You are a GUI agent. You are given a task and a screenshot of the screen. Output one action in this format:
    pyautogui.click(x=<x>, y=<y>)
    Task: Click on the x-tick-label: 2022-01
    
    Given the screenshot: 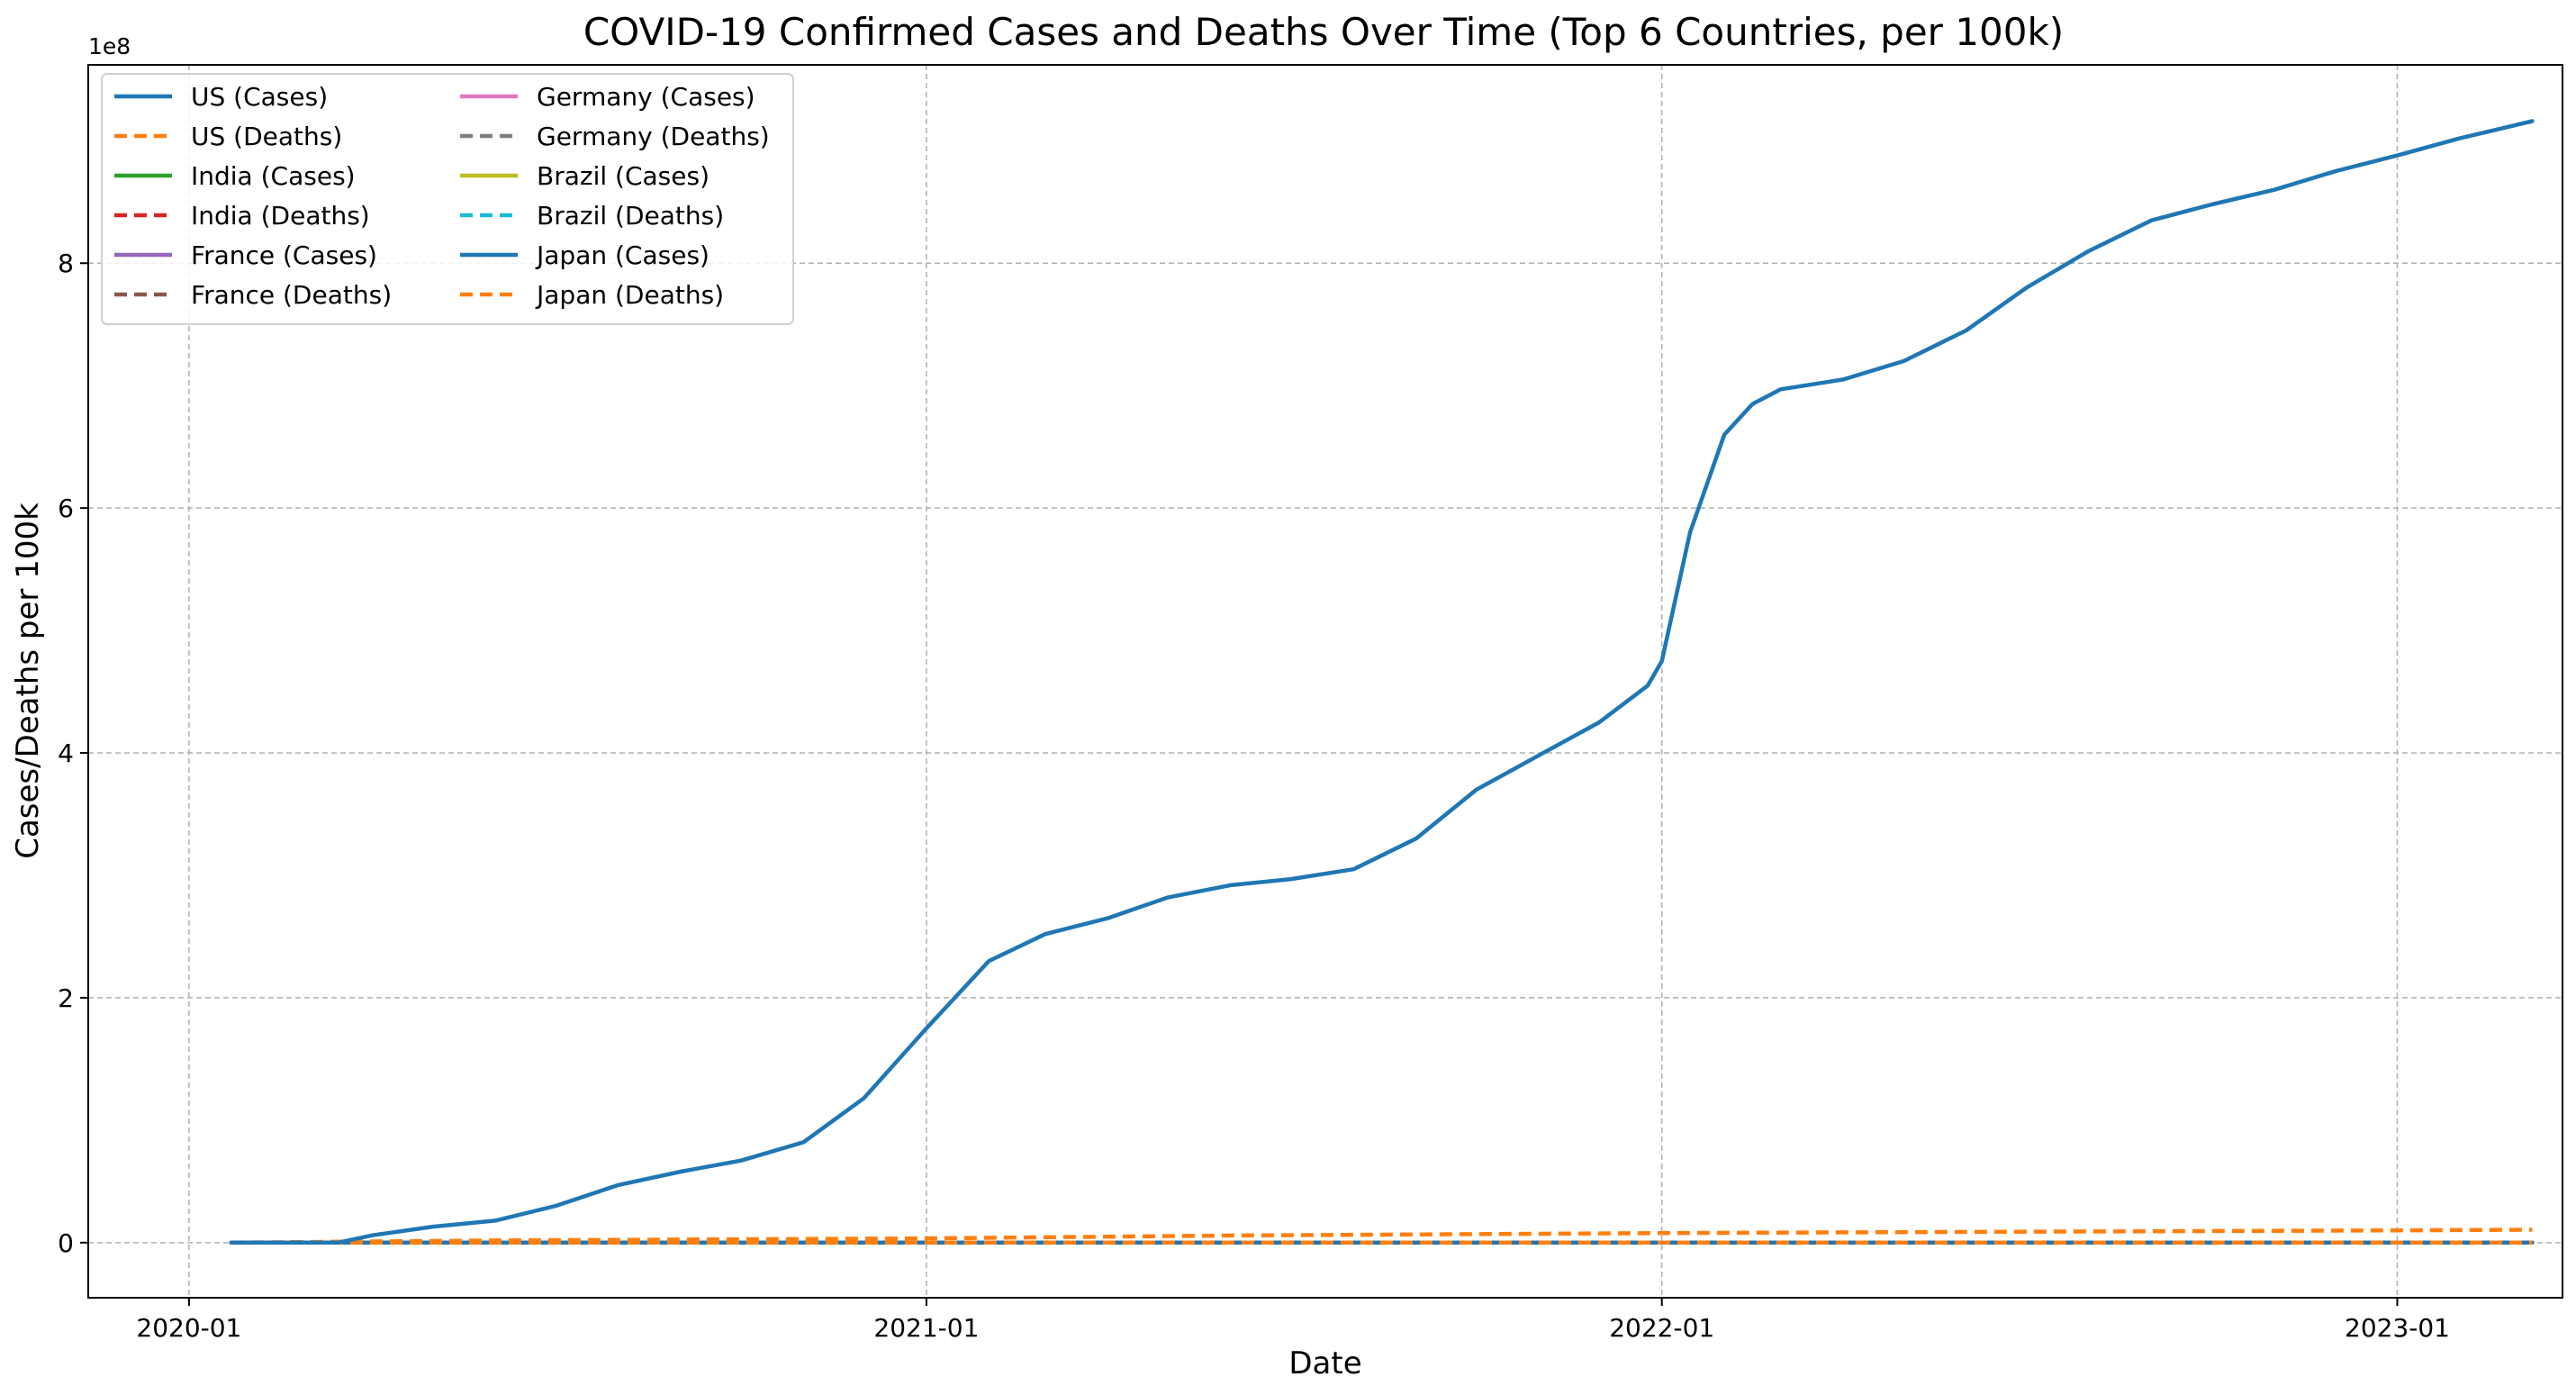 What is the action you would take?
    pyautogui.click(x=1661, y=1328)
    